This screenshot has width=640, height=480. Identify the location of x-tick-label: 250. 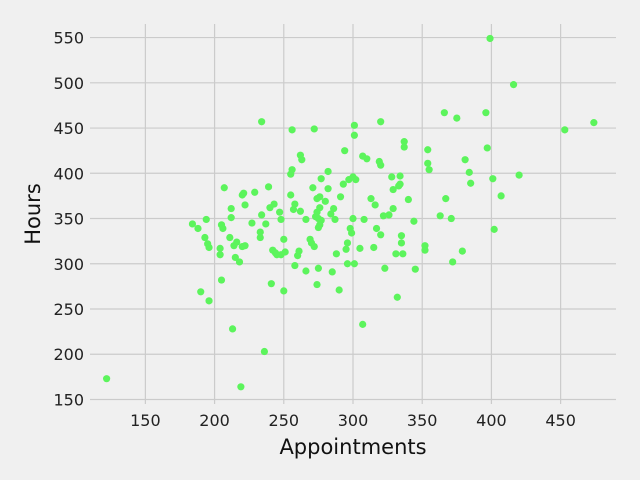
(284, 420).